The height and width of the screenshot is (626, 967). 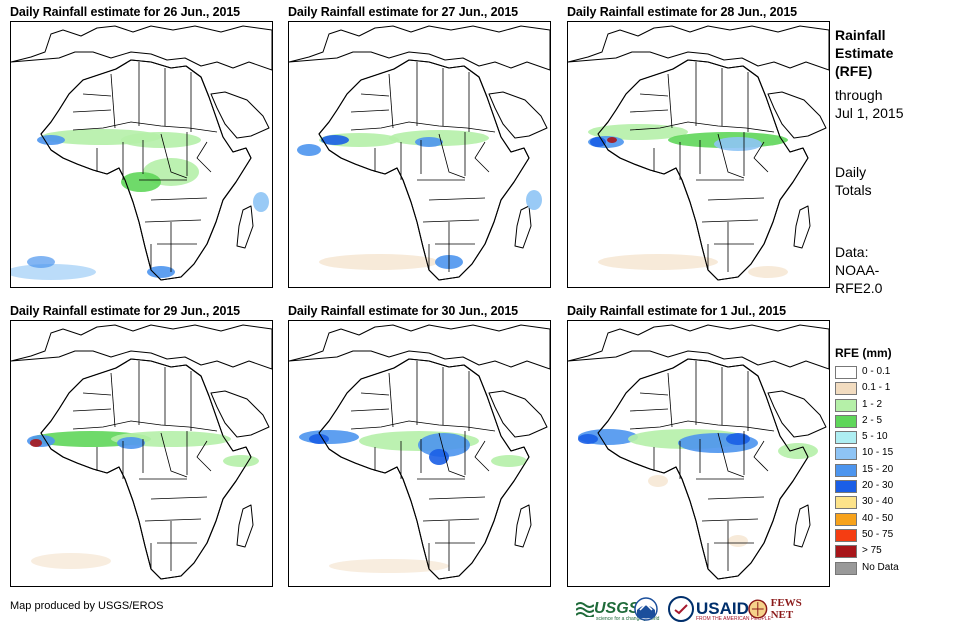 What do you see at coordinates (787, 609) in the screenshot?
I see `fews-net-logo: FEWS NET` at bounding box center [787, 609].